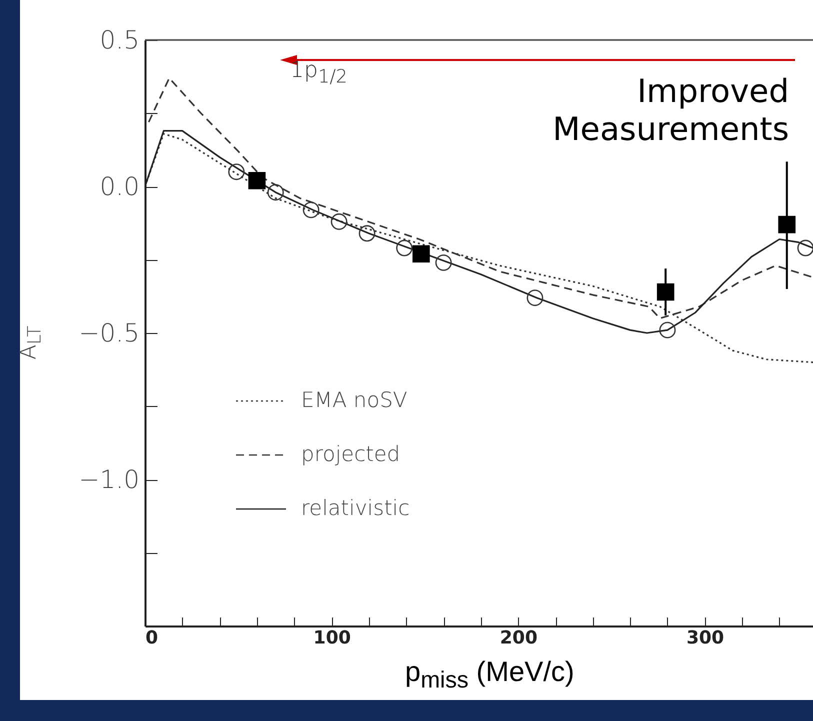  I want to click on y-tick-label: −1.0, so click(109, 479).